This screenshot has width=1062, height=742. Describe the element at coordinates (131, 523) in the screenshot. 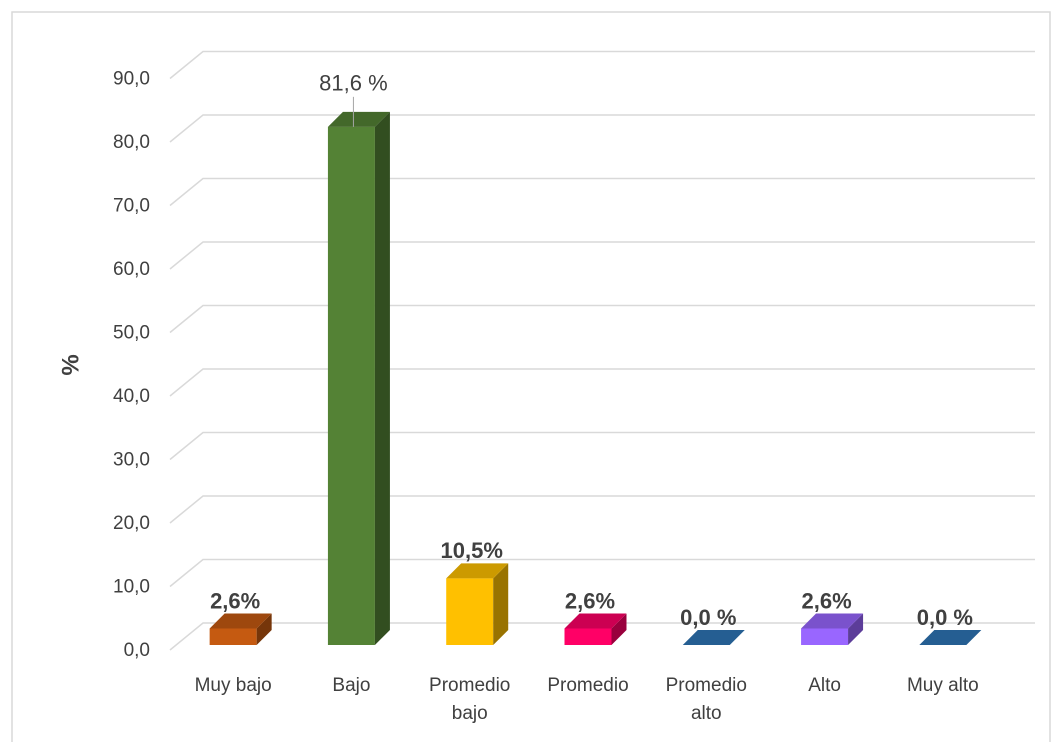

I see `y-tick-label: 20,0` at that location.